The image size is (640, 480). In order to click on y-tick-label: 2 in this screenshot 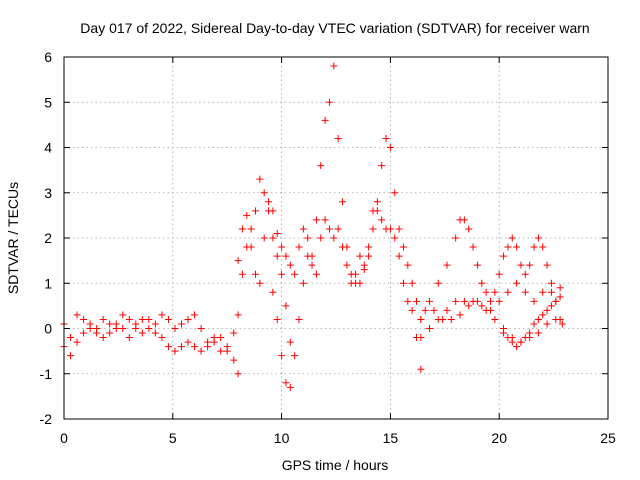, I will do `click(48, 238)`.